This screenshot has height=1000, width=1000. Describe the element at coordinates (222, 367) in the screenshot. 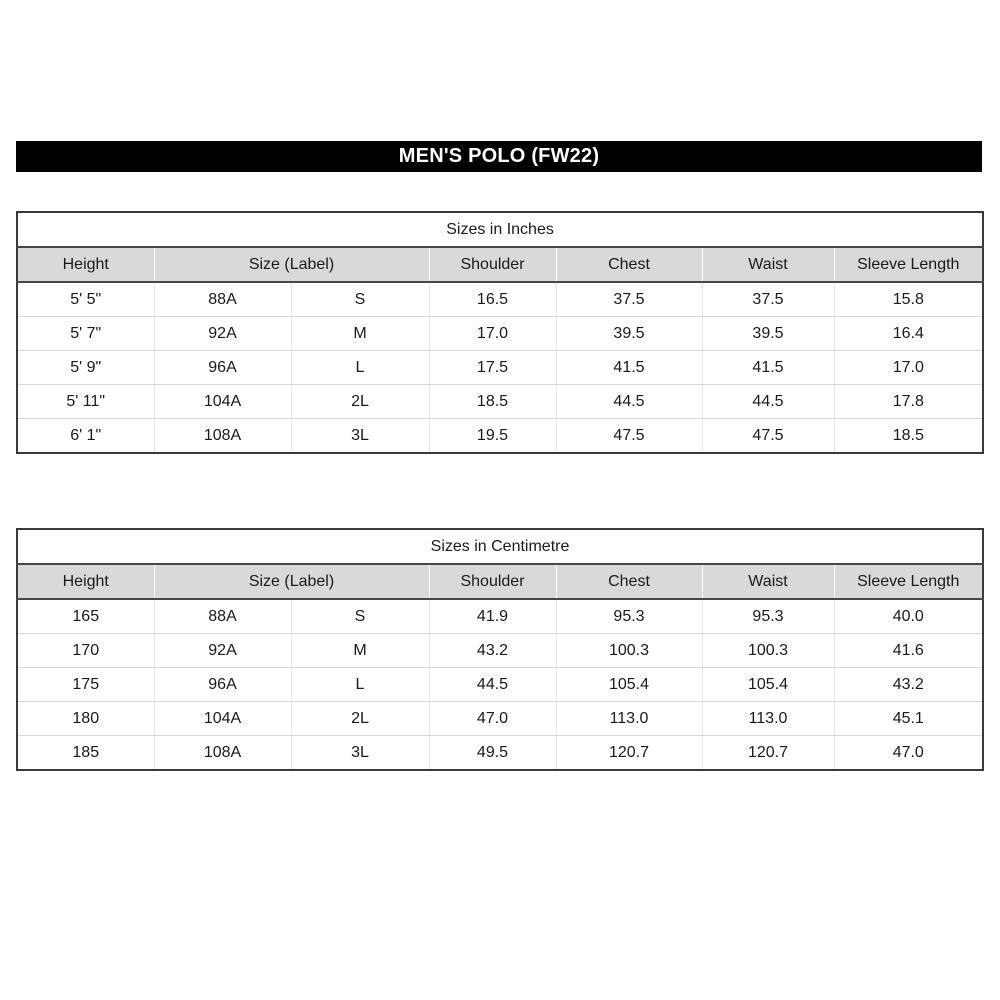

I see `table-cell: 96A` at that location.